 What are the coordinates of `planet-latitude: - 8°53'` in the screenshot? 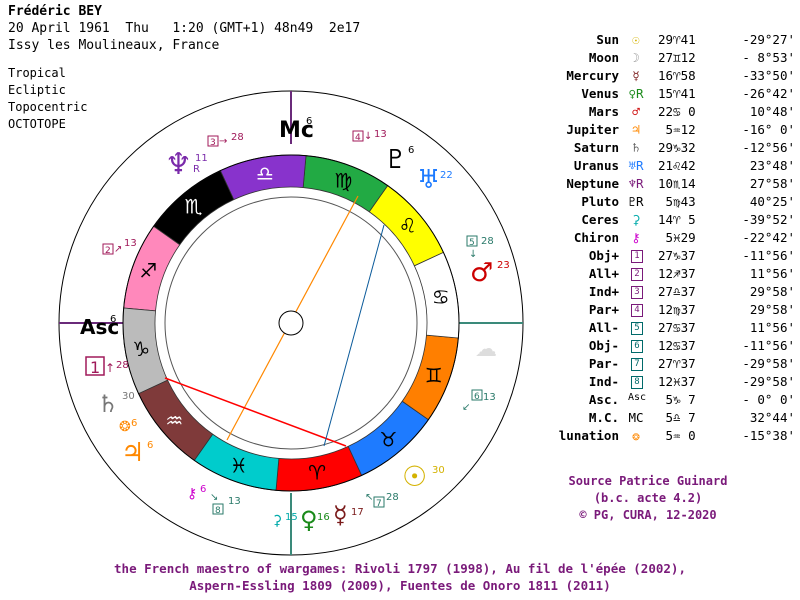 It's located at (768, 57).